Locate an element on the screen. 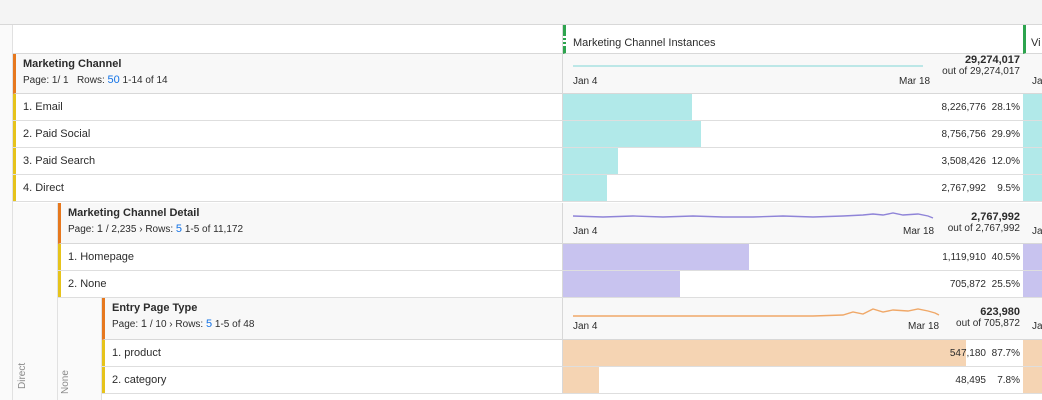  column-total: 29,274,017 out of 29,274,017 is located at coordinates (981, 65).